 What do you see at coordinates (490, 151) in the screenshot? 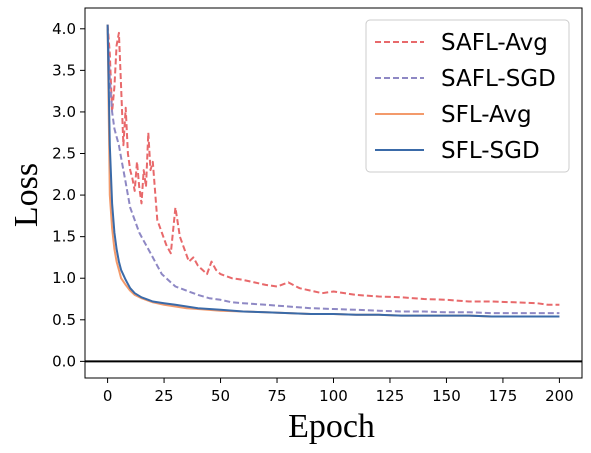
I see `legend-label: SFL-SGD` at bounding box center [490, 151].